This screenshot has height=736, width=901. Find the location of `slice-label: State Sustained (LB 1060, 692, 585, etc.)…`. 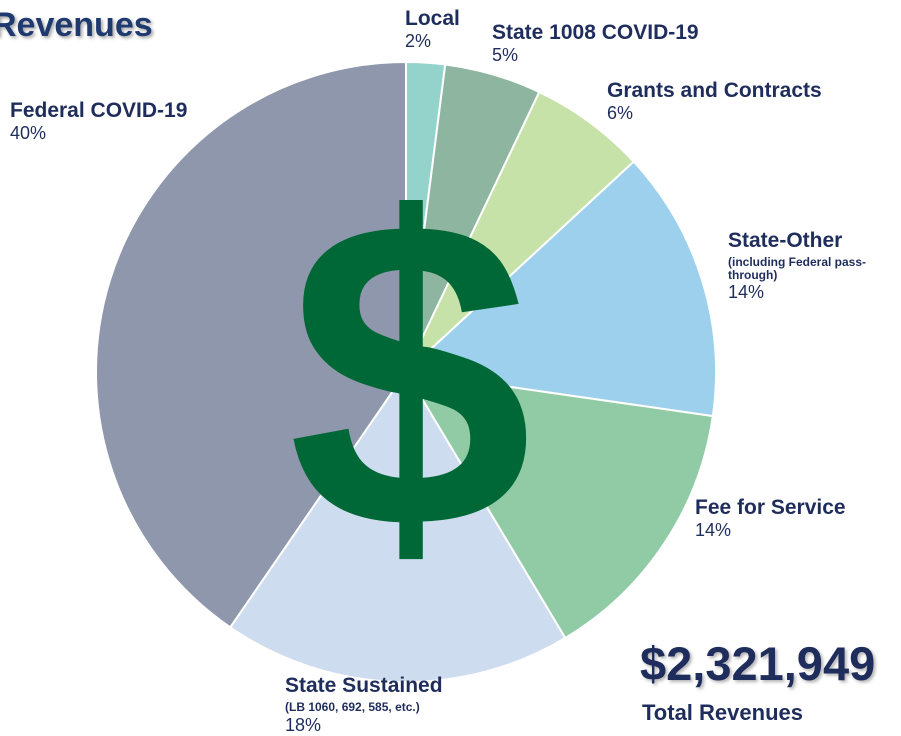

slice-label: State Sustained (LB 1060, 692, 585, etc.)… is located at coordinates (364, 704).